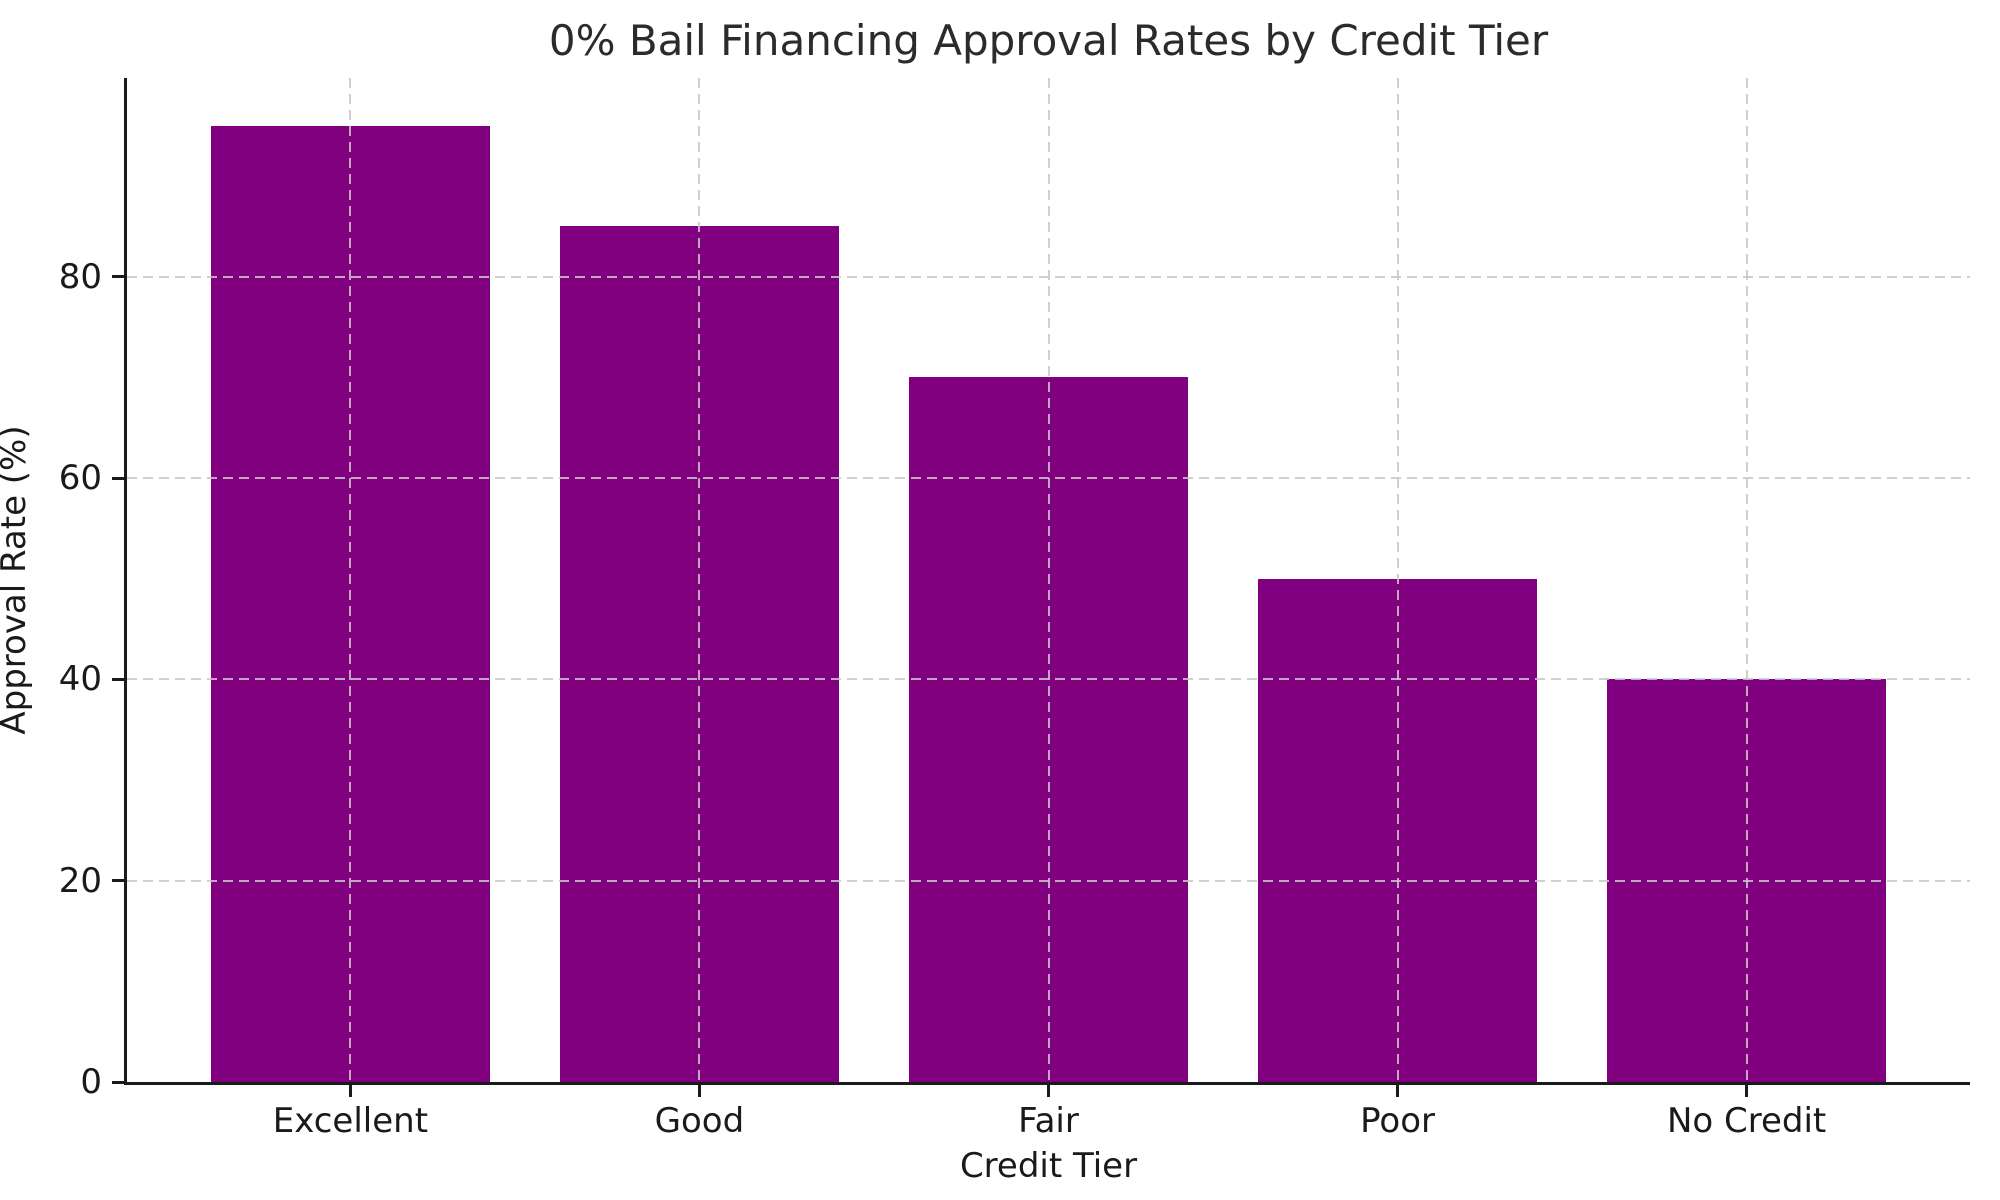  I want to click on gridline-x-good, so click(699, 580).